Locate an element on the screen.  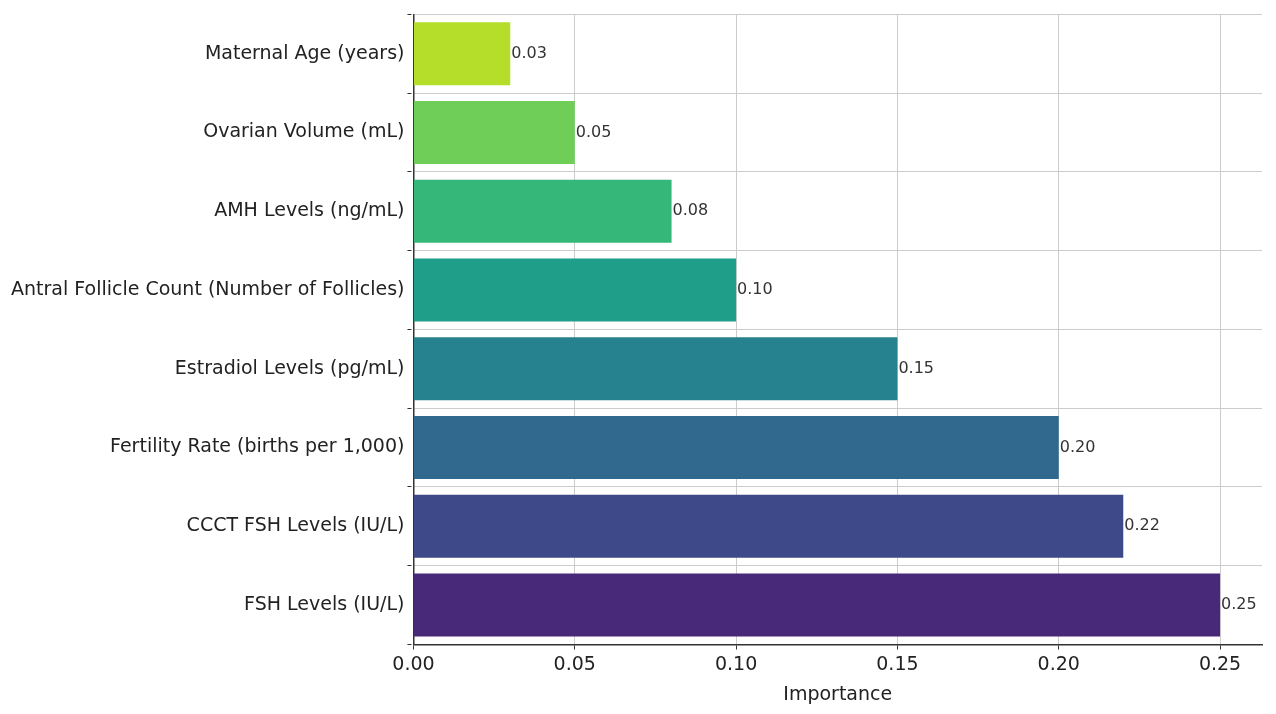
y-tick-label: Estradiol Levels (pg/mL) is located at coordinates (289, 366).